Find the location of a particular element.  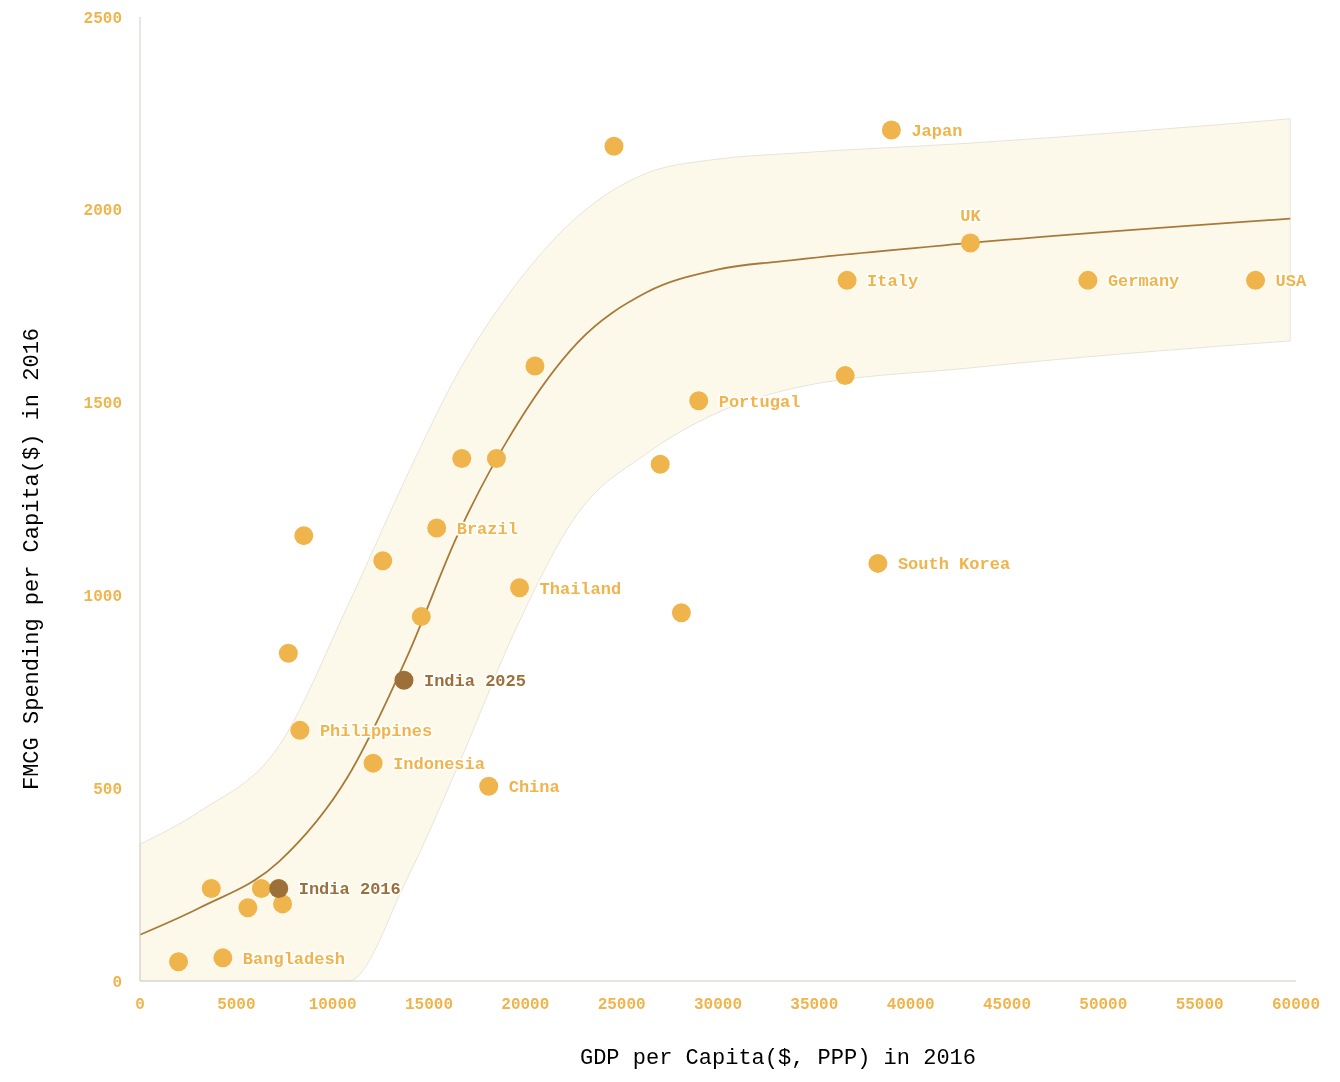

x-tick-label: 60000 is located at coordinates (1296, 1005).